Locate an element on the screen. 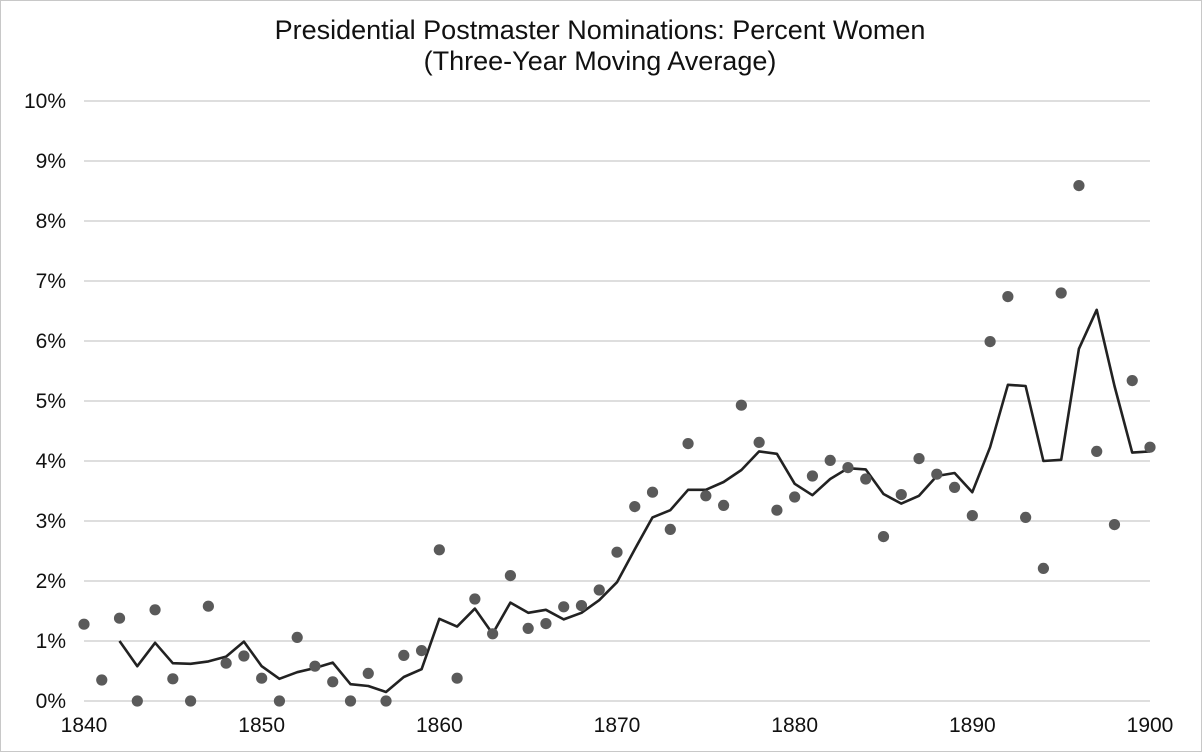  y-tick-label: 8% is located at coordinates (51, 221).